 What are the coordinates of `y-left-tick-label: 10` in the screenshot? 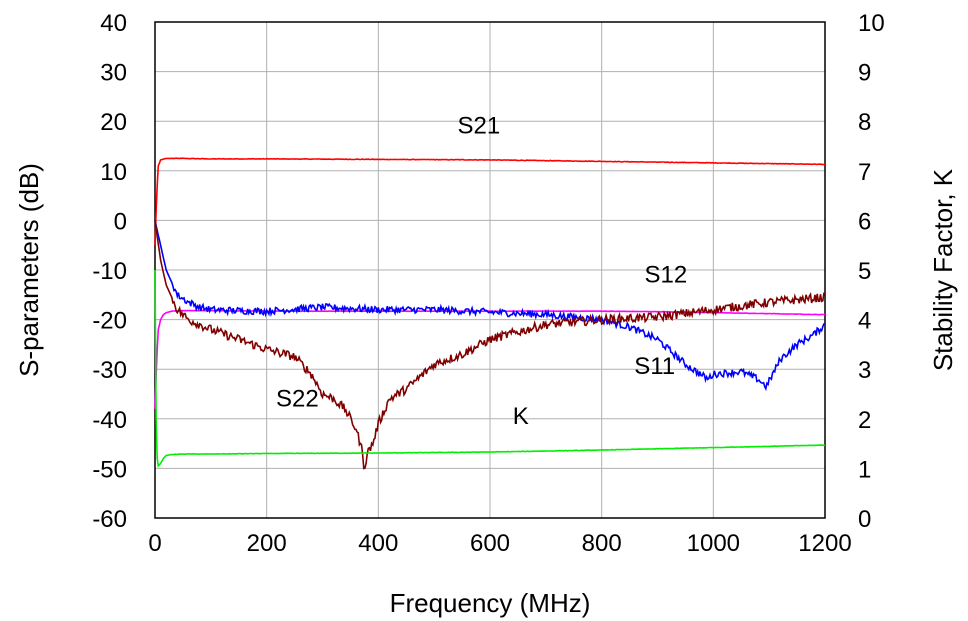 It's located at (113, 172).